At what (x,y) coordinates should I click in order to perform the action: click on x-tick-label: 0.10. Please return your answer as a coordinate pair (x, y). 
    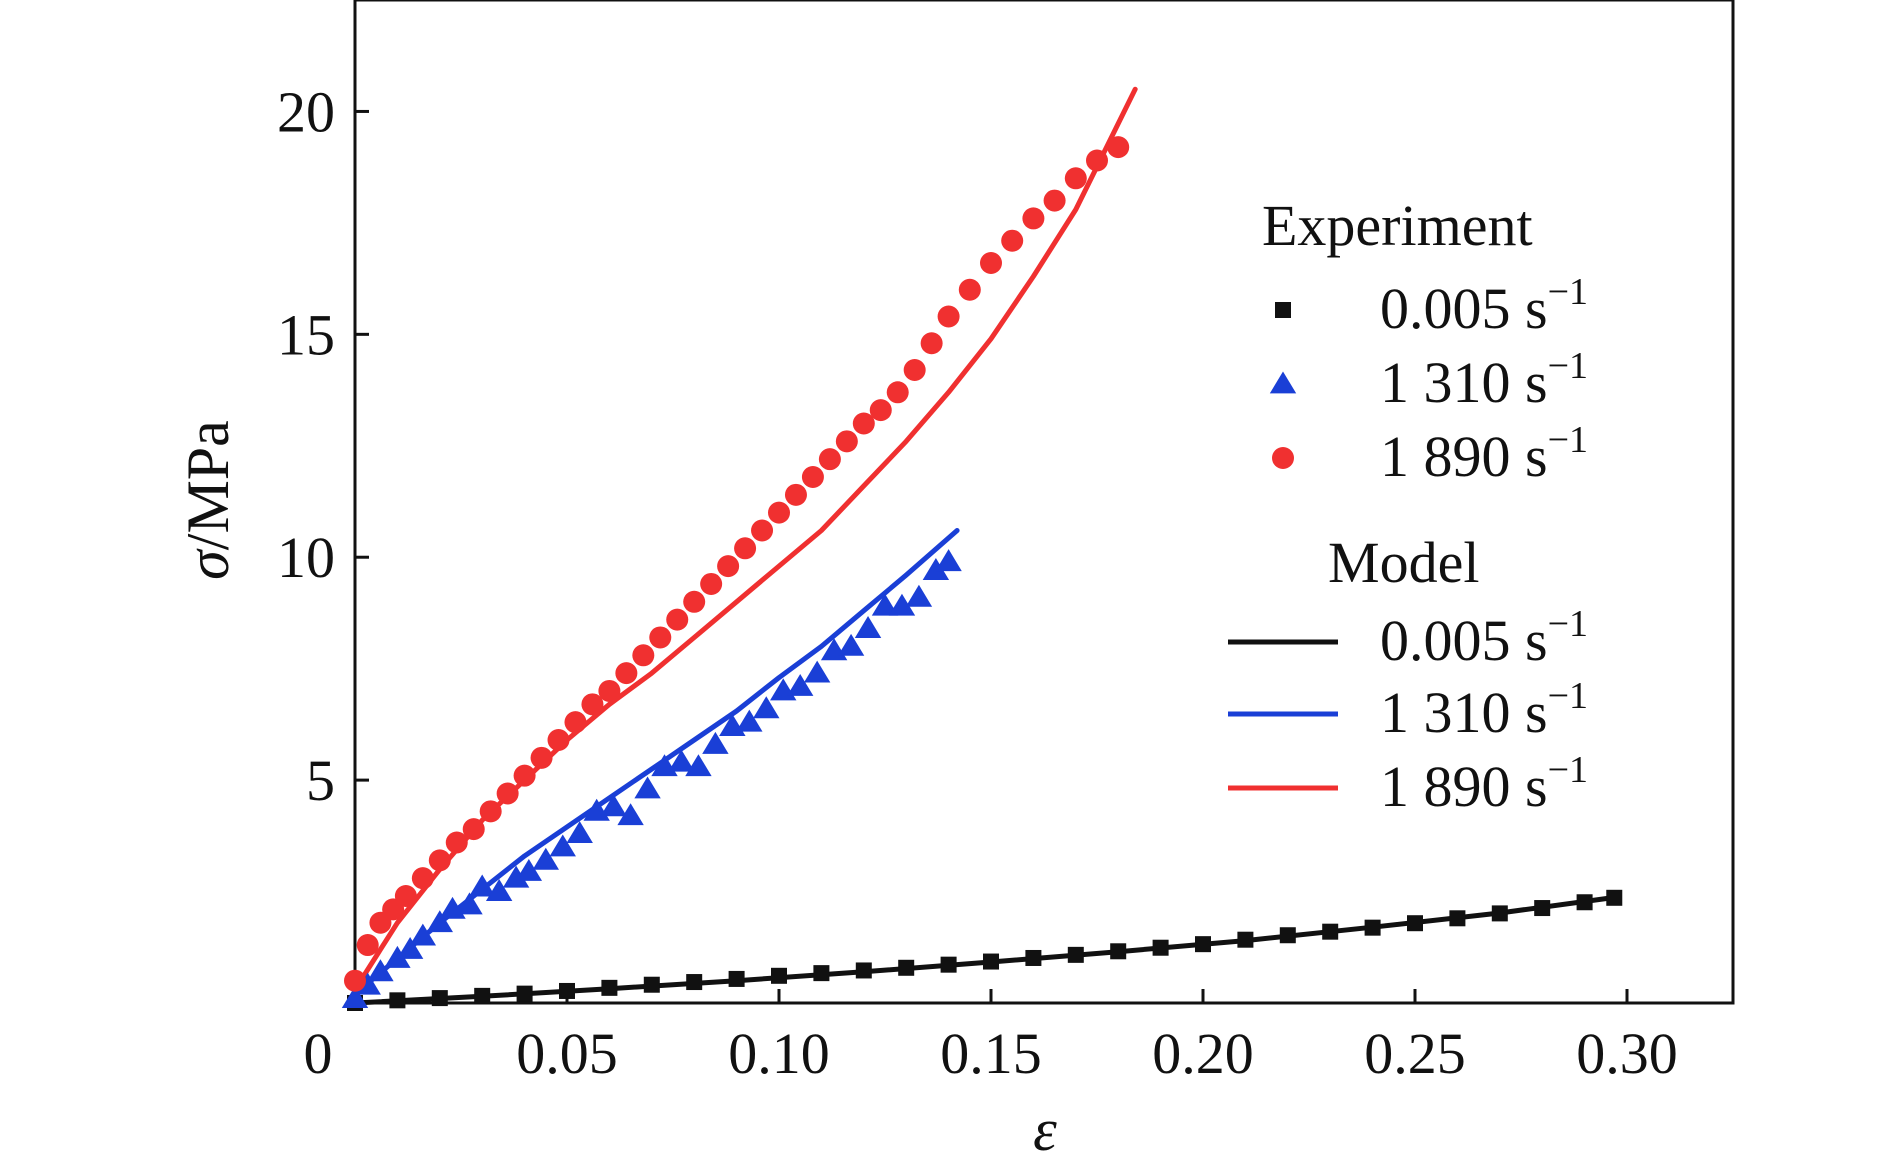
    Looking at the image, I should click on (779, 1053).